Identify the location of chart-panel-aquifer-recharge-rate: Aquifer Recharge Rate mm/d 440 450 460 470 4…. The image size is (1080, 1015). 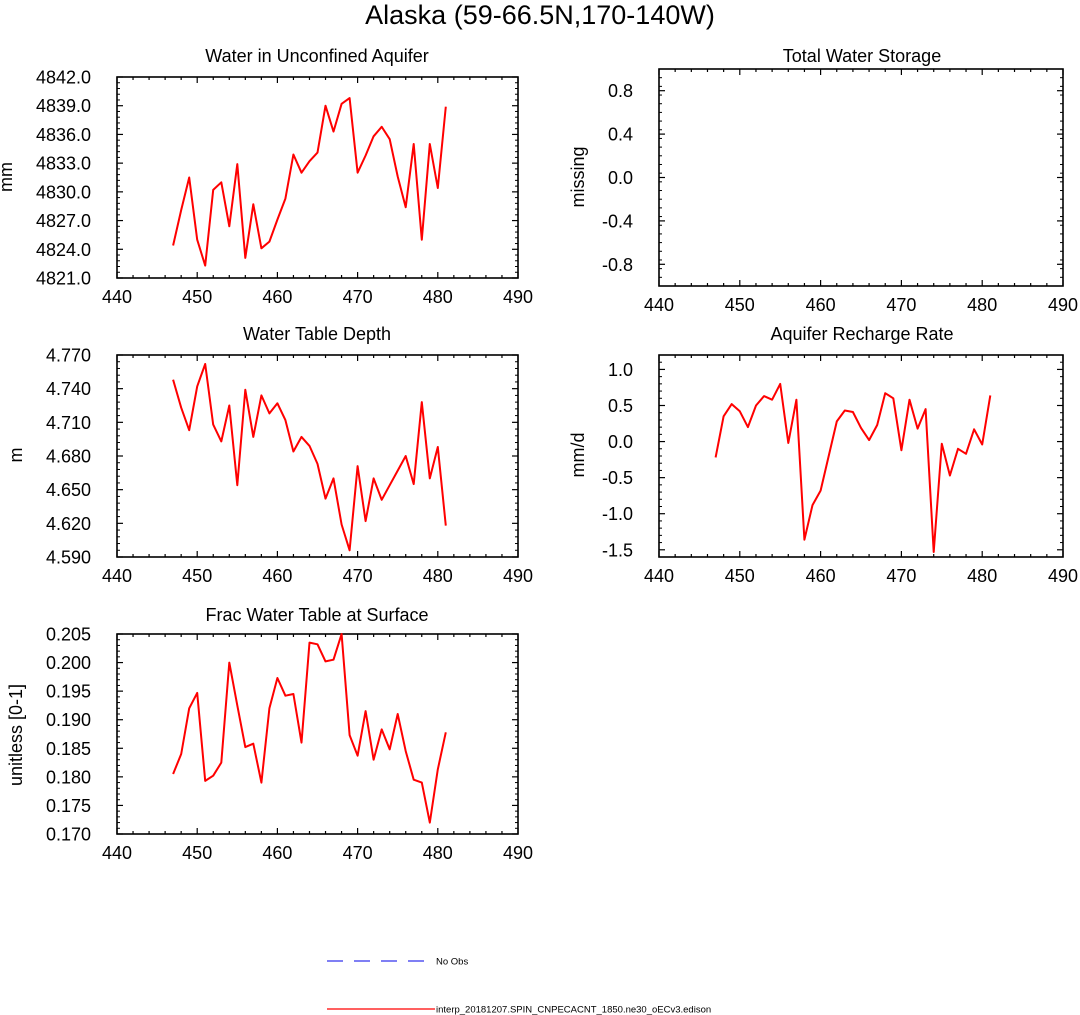
(823, 455).